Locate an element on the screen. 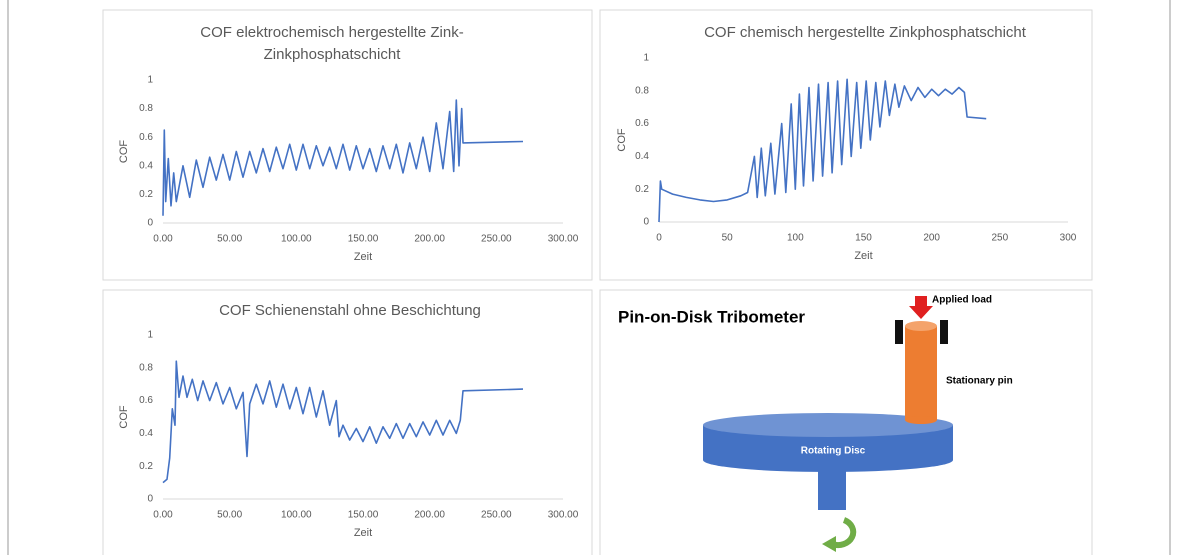  x-tick-label: 150 is located at coordinates (863, 238).